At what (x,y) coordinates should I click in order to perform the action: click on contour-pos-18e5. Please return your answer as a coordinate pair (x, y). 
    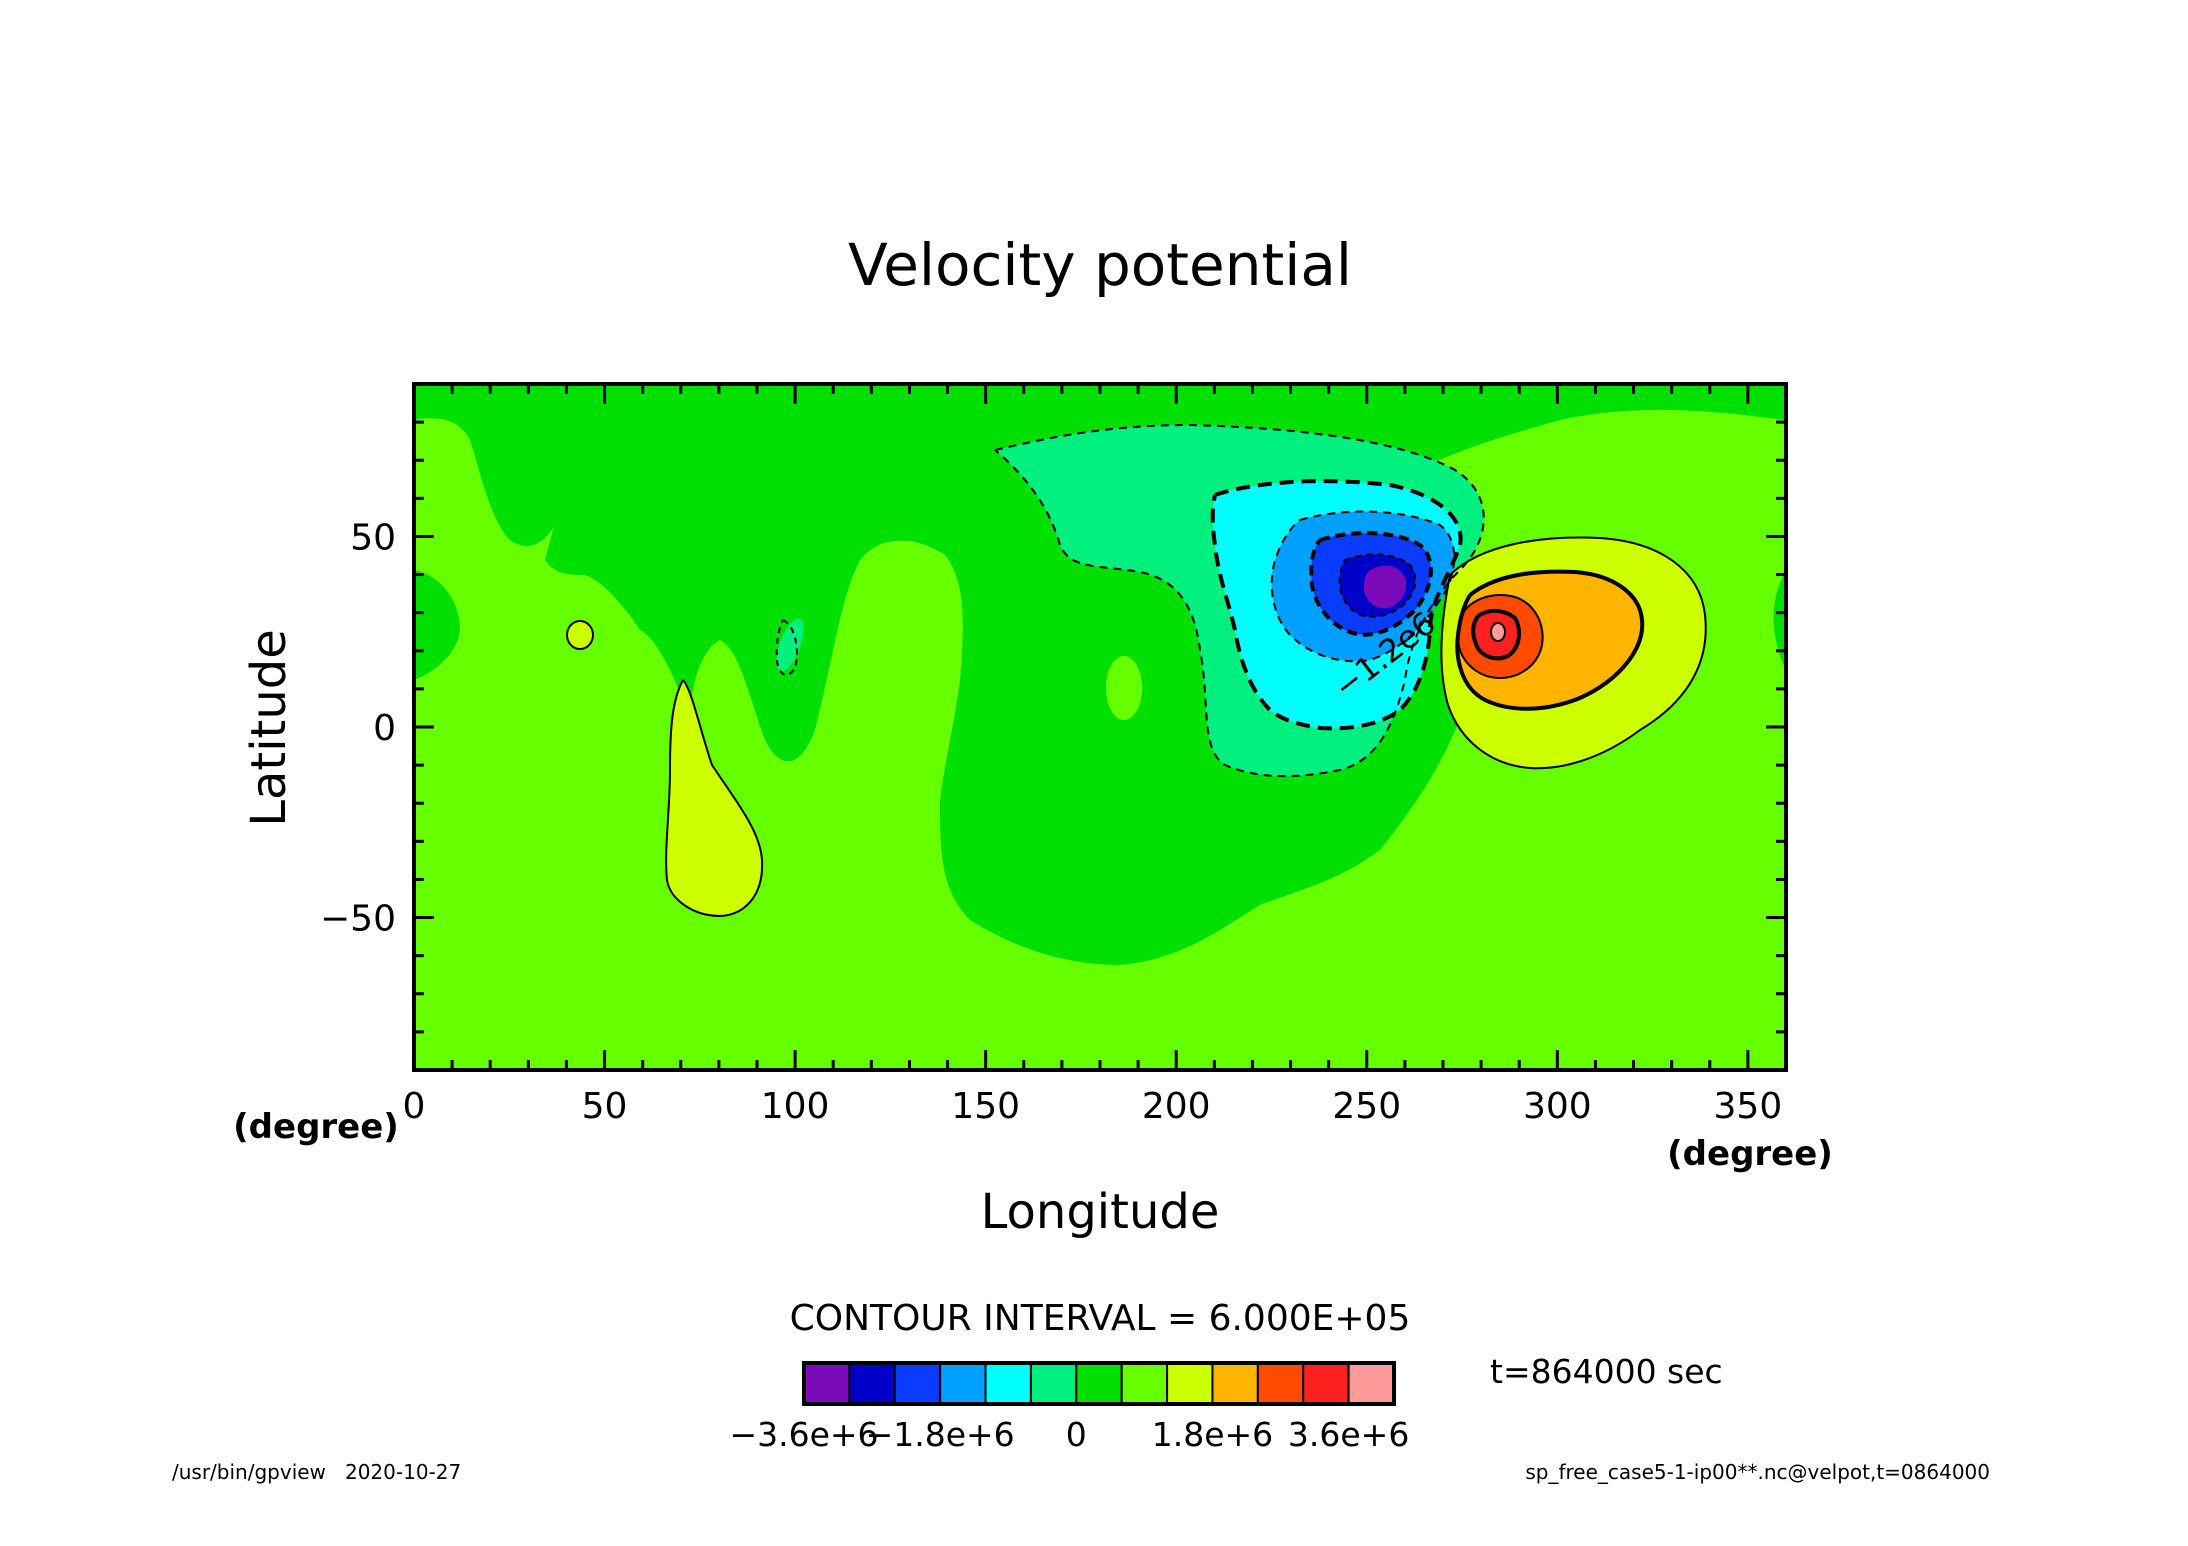
    Looking at the image, I should click on (1500, 637).